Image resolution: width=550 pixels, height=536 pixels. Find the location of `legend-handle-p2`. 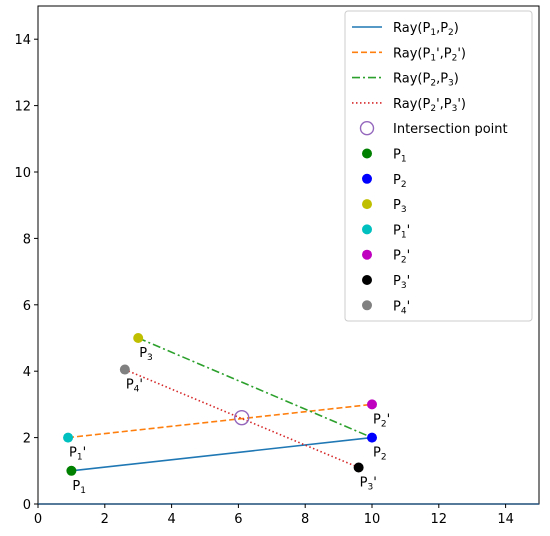

legend-handle-p2 is located at coordinates (367, 178).